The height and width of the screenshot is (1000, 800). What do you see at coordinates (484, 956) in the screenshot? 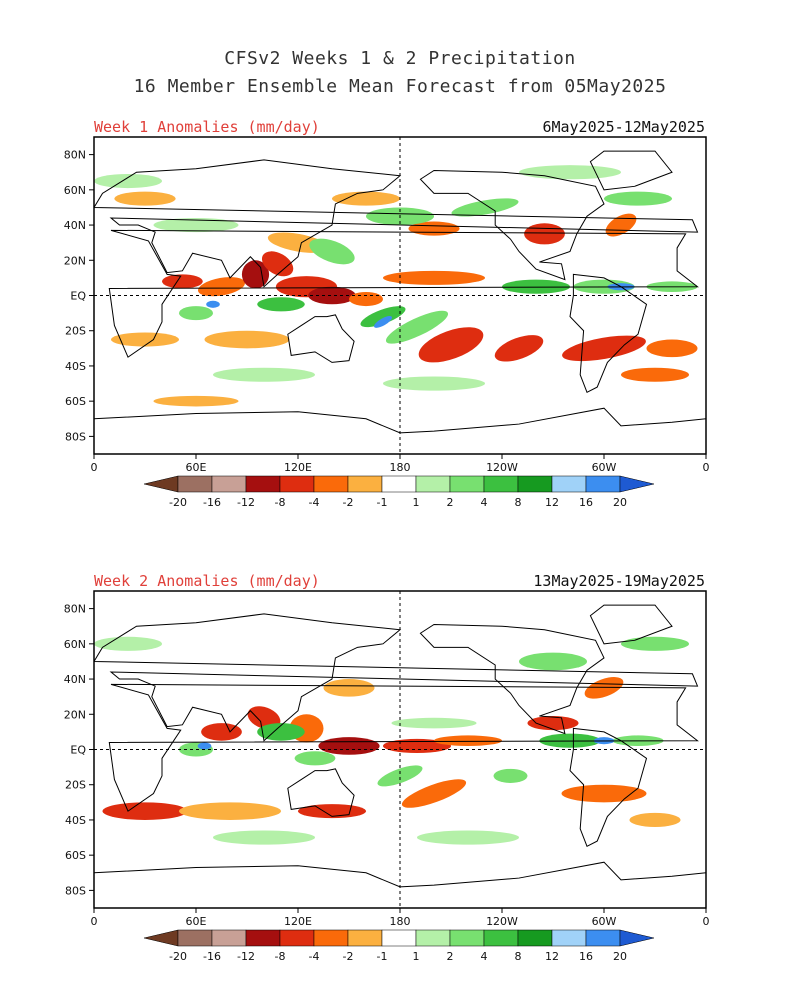
I see `colorbar-tick-label: 4` at bounding box center [484, 956].